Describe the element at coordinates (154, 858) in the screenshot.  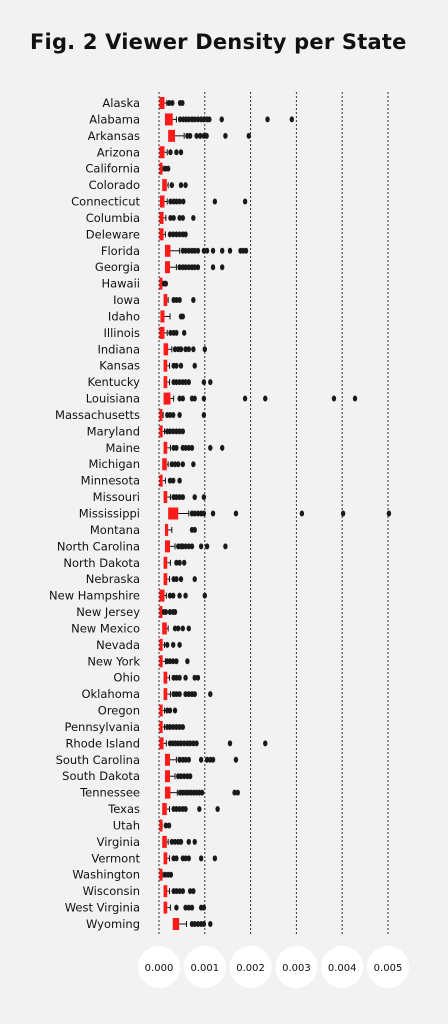
I see `row-vermont: Vermont` at that location.